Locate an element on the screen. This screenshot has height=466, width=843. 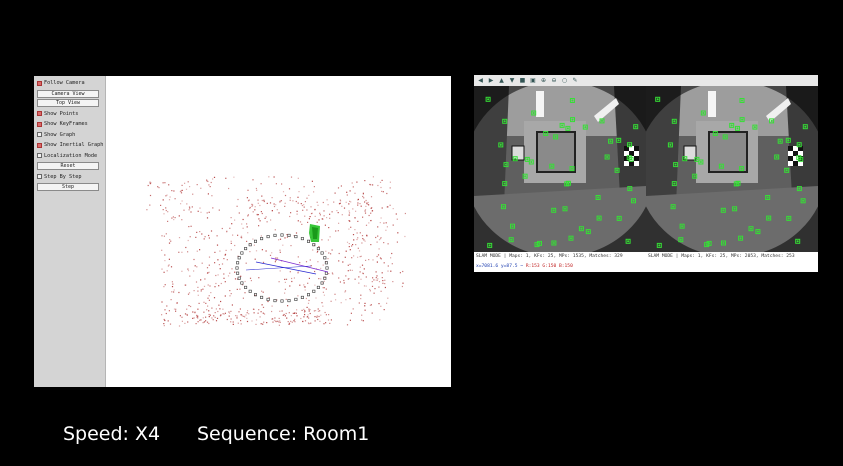
localization-mode-label: Localization Mode is located at coordinates (71, 155).